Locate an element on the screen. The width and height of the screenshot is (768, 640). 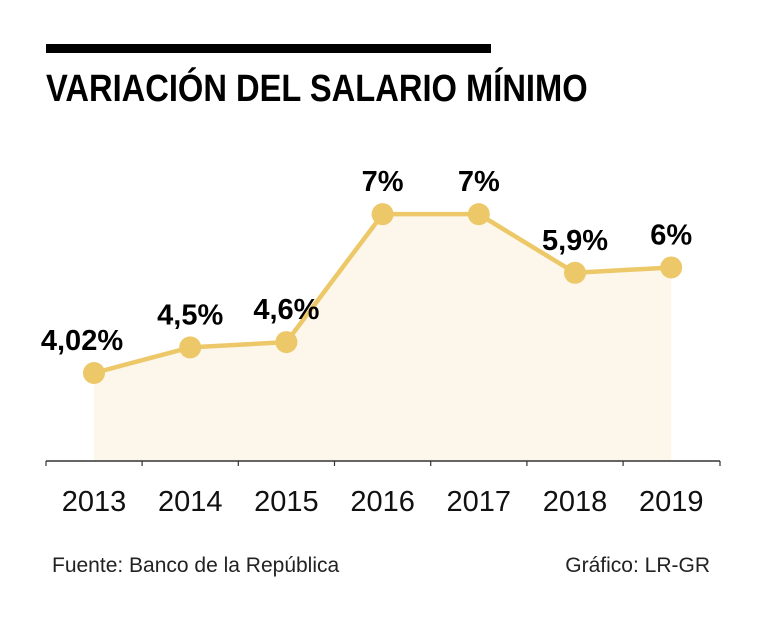
x-tick-label: 2015 is located at coordinates (286, 502).